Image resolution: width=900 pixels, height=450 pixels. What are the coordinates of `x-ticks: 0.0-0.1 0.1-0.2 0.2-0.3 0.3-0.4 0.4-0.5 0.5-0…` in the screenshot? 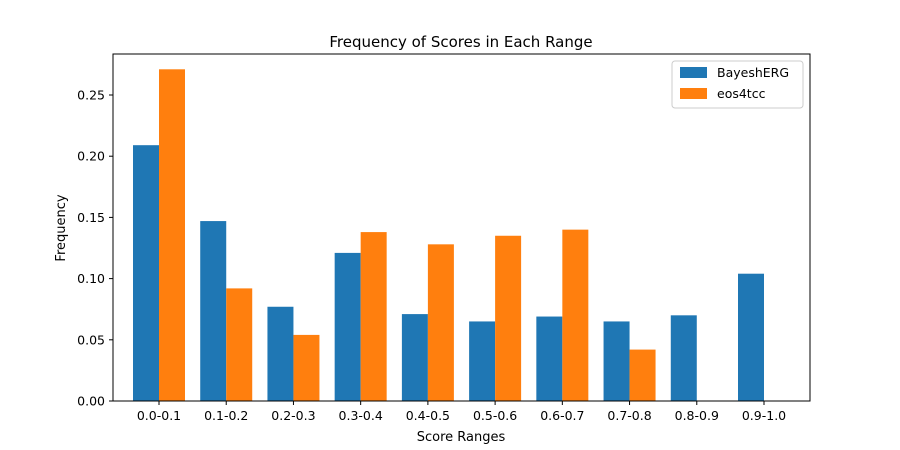 It's located at (461, 412).